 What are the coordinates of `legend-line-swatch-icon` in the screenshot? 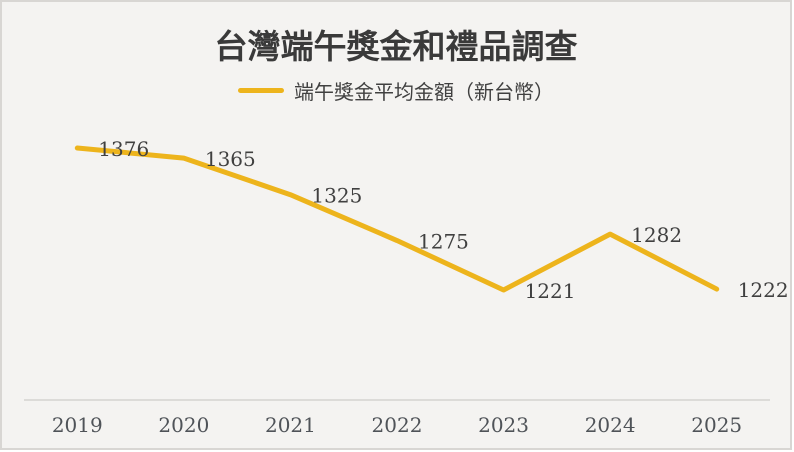 It's located at (261, 90).